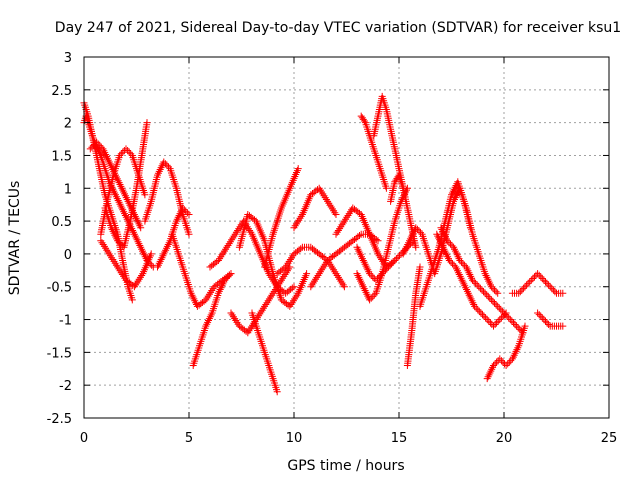  What do you see at coordinates (59, 288) in the screenshot?
I see `y-tick-label: -0.5` at bounding box center [59, 288].